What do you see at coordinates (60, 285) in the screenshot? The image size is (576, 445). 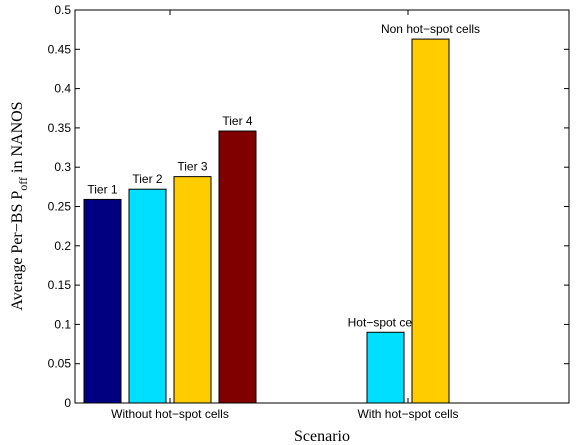 I see `y-tick-label: 0.15` at bounding box center [60, 285].